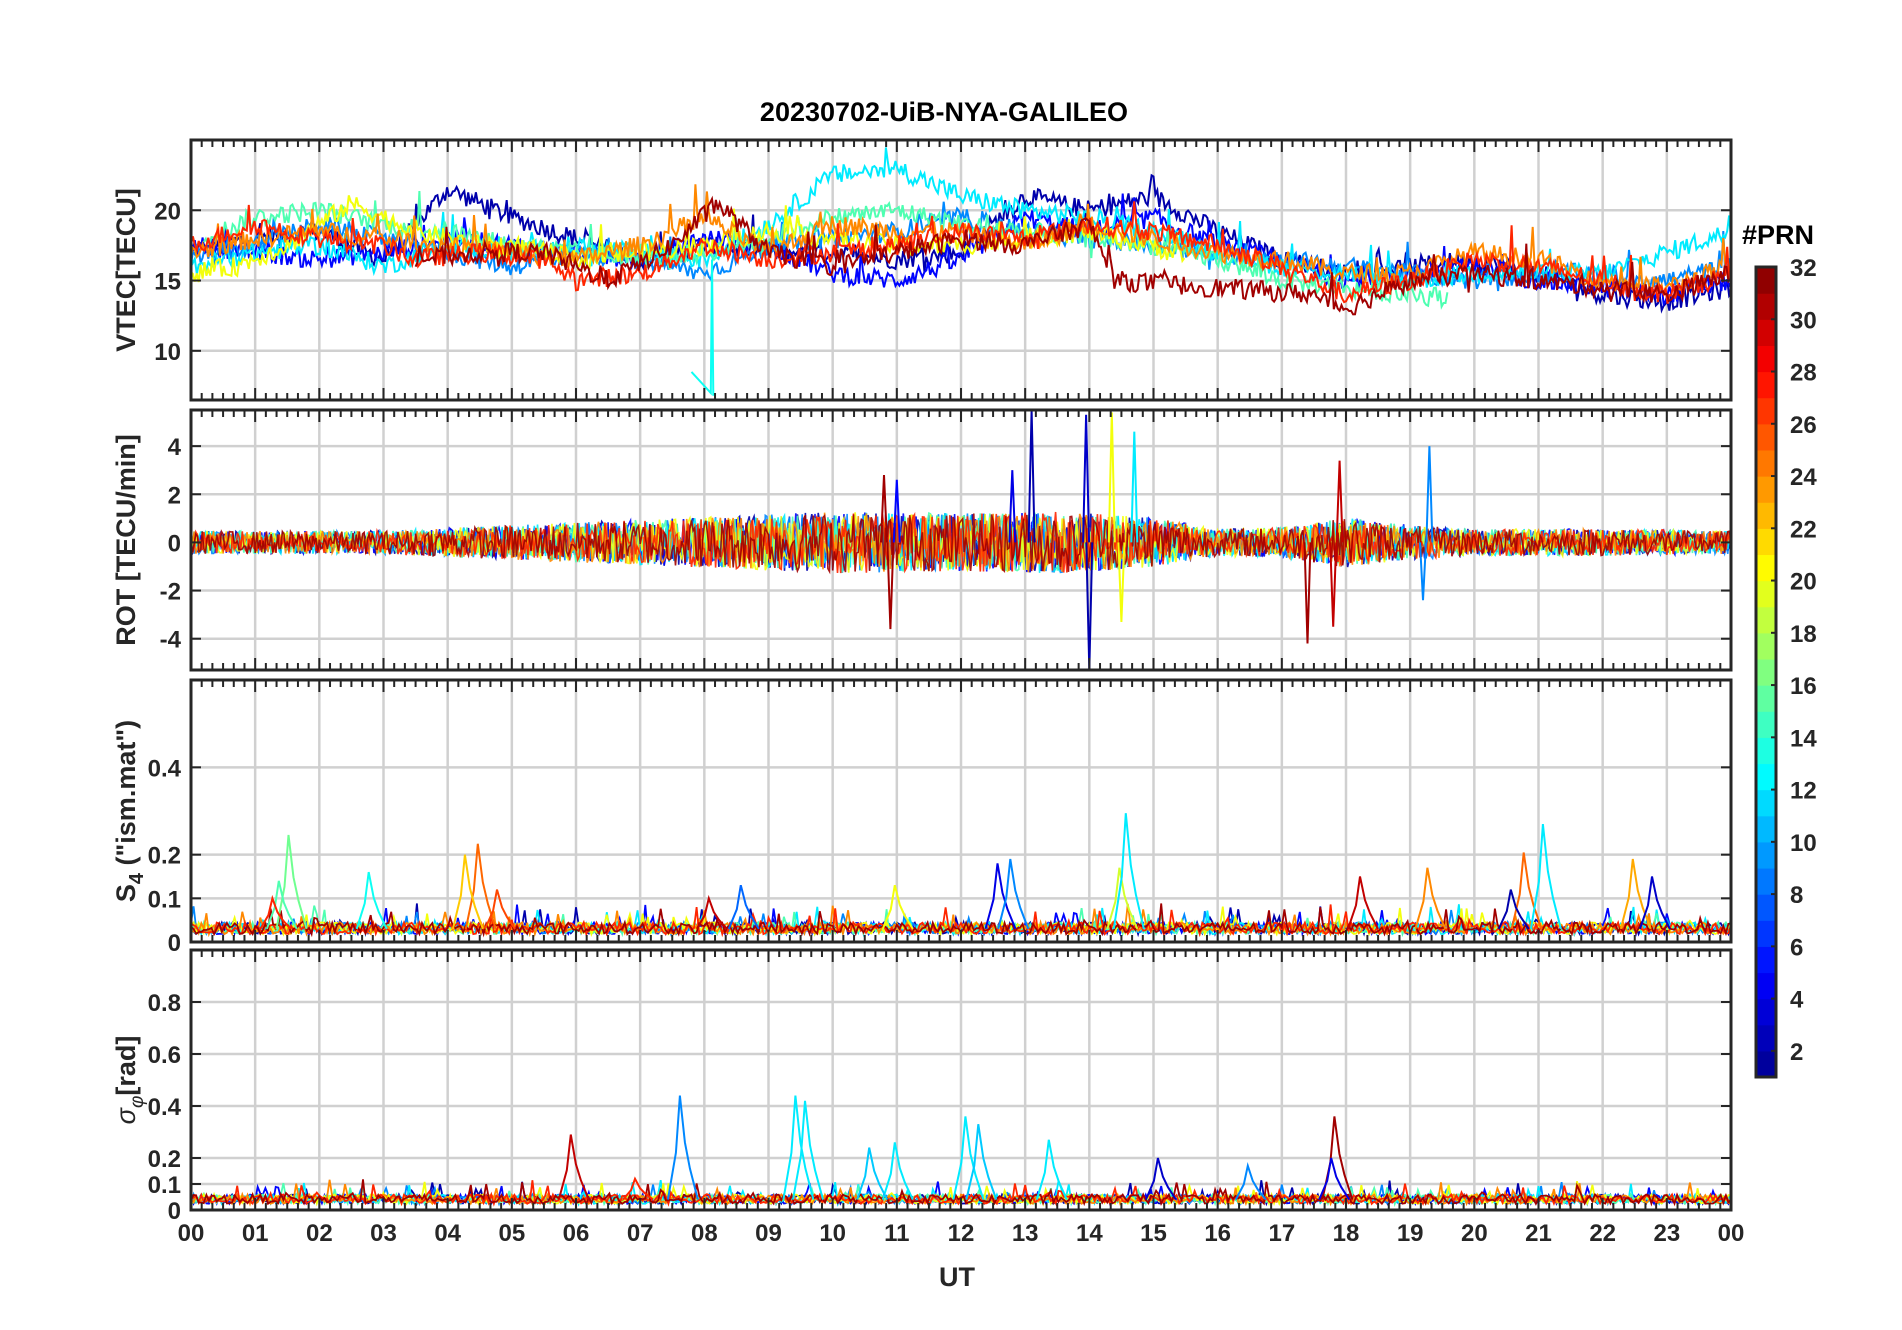 The width and height of the screenshot is (1902, 1330). I want to click on y-tick-label: 0.1, so click(164, 1185).